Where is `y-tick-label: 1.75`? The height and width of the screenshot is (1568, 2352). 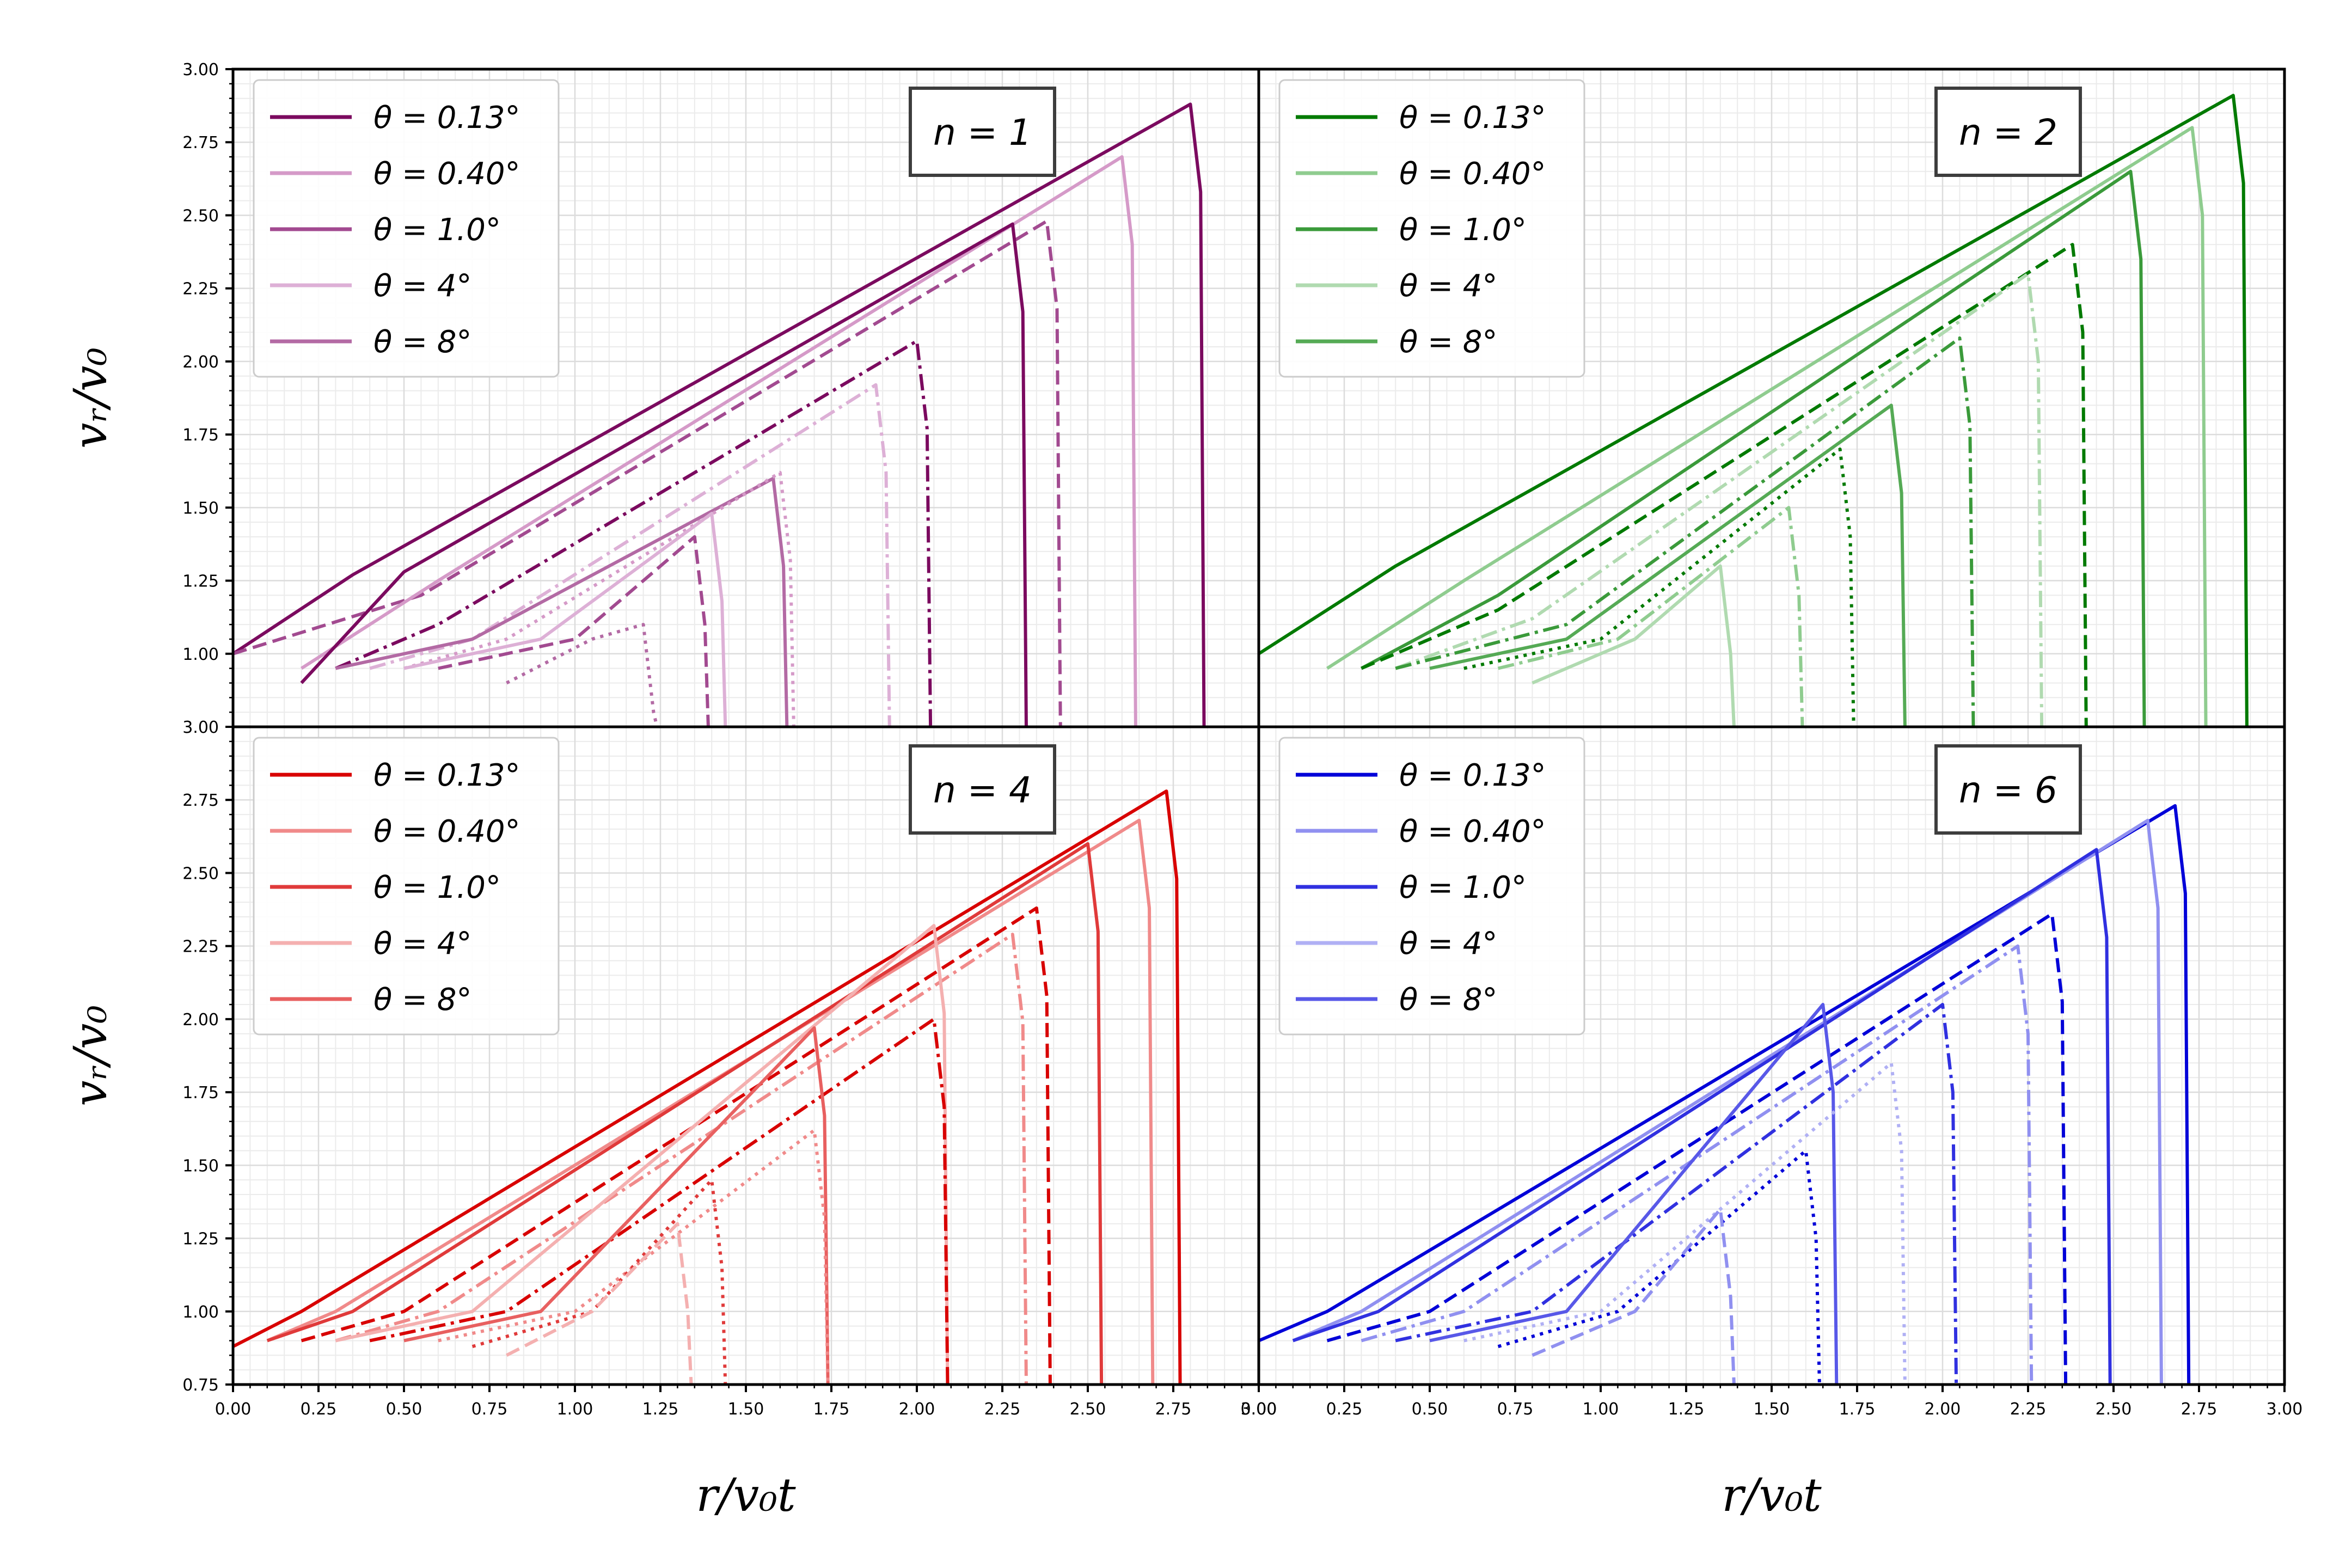
y-tick-label: 1.75 is located at coordinates (200, 435).